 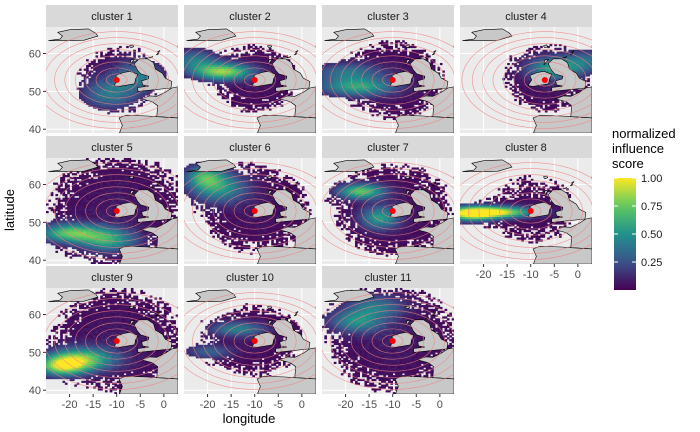 What do you see at coordinates (408, 62) in the screenshot?
I see `land-shape` at bounding box center [408, 62].